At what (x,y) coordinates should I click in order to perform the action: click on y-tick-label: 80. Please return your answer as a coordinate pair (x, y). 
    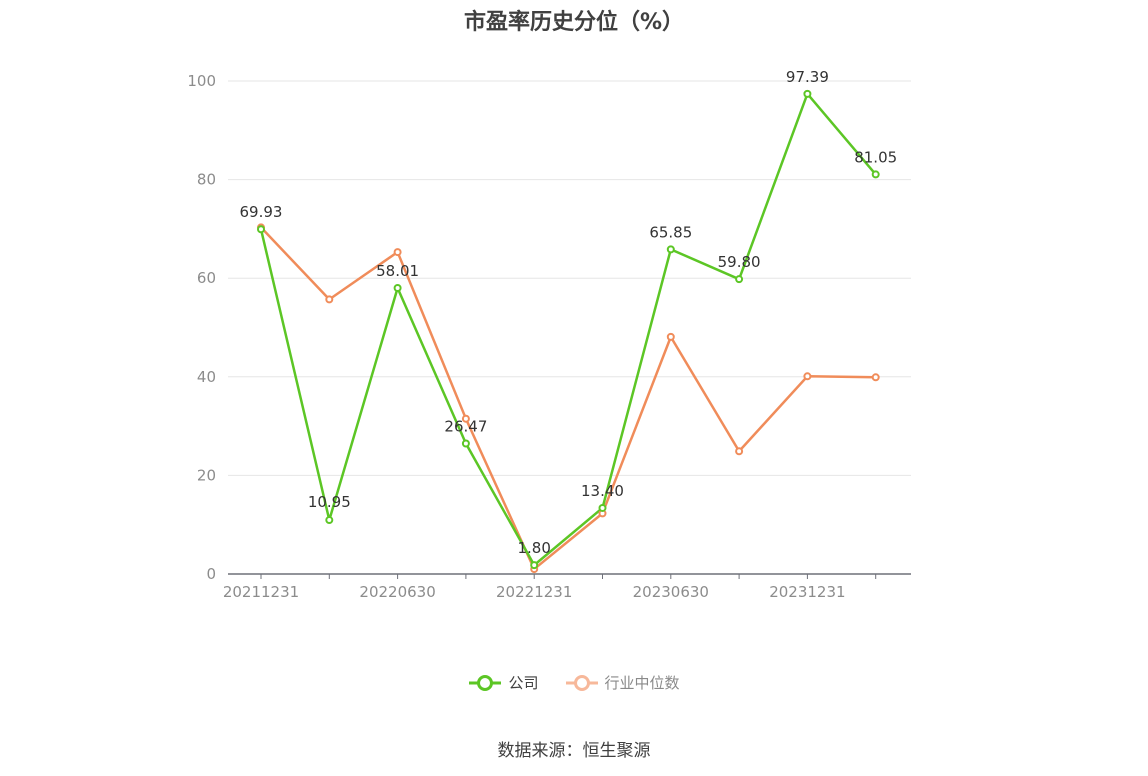
    Looking at the image, I should click on (206, 180).